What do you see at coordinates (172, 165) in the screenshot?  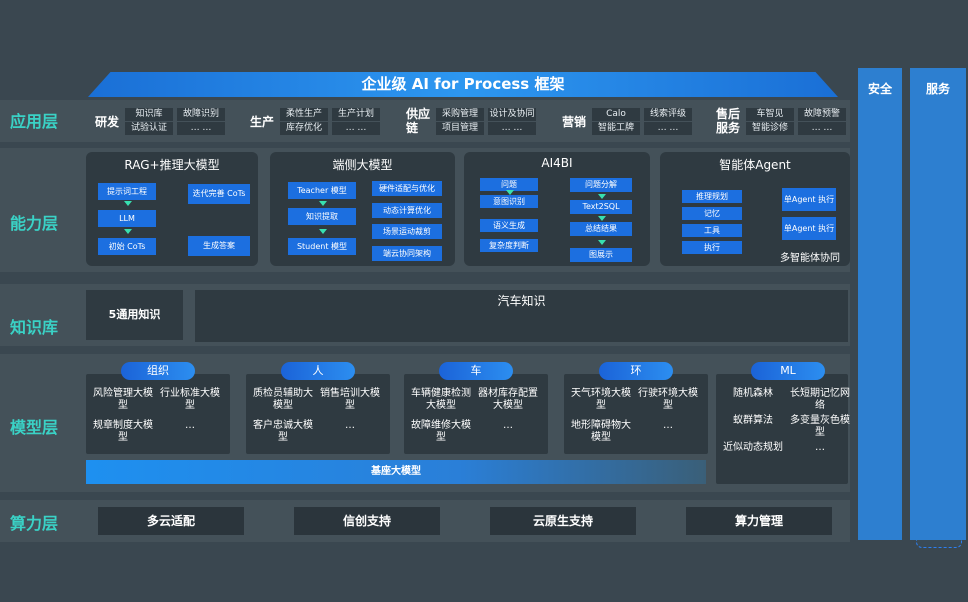 I see `capability-panel-title: RAG+推理大模型` at bounding box center [172, 165].